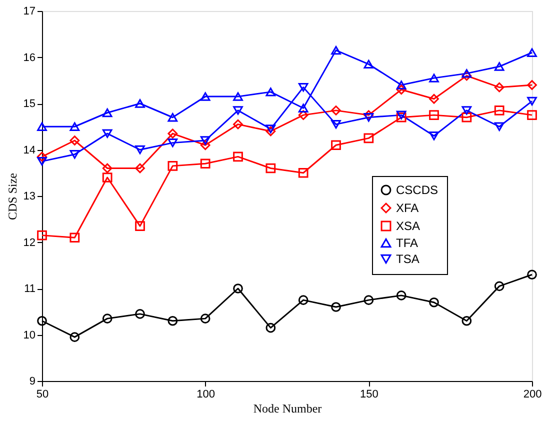  Describe the element at coordinates (29, 150) in the screenshot. I see `y-tick-label: 14` at that location.